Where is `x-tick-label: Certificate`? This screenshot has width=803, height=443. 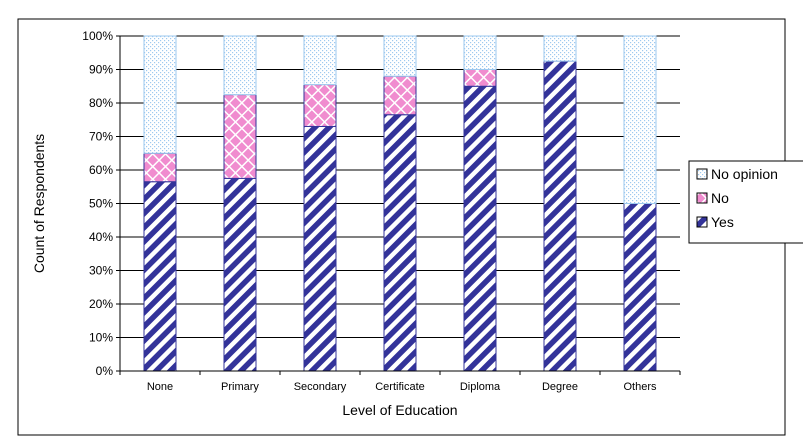 x-tick-label: Certificate is located at coordinates (400, 387).